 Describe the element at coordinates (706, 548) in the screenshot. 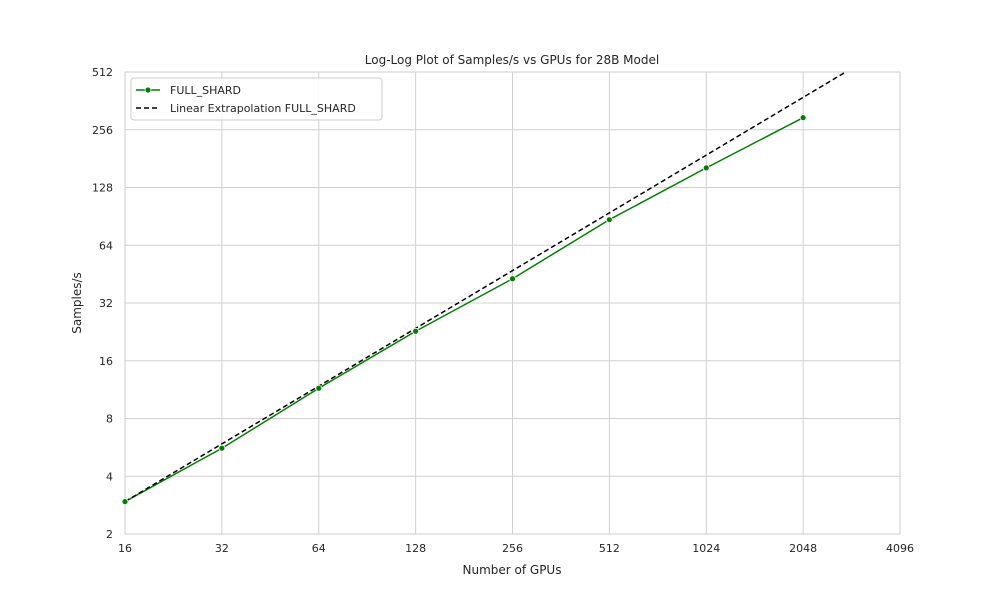

I see `x-tick-label-1024: 1024` at that location.